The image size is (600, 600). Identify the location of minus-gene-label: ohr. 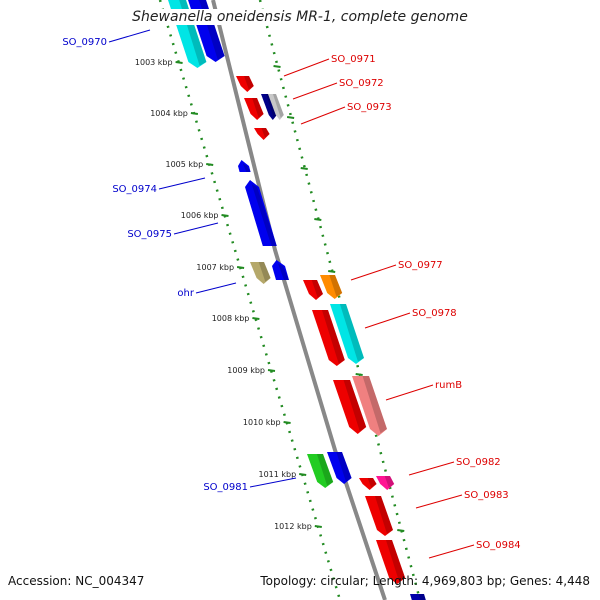
(185, 293).